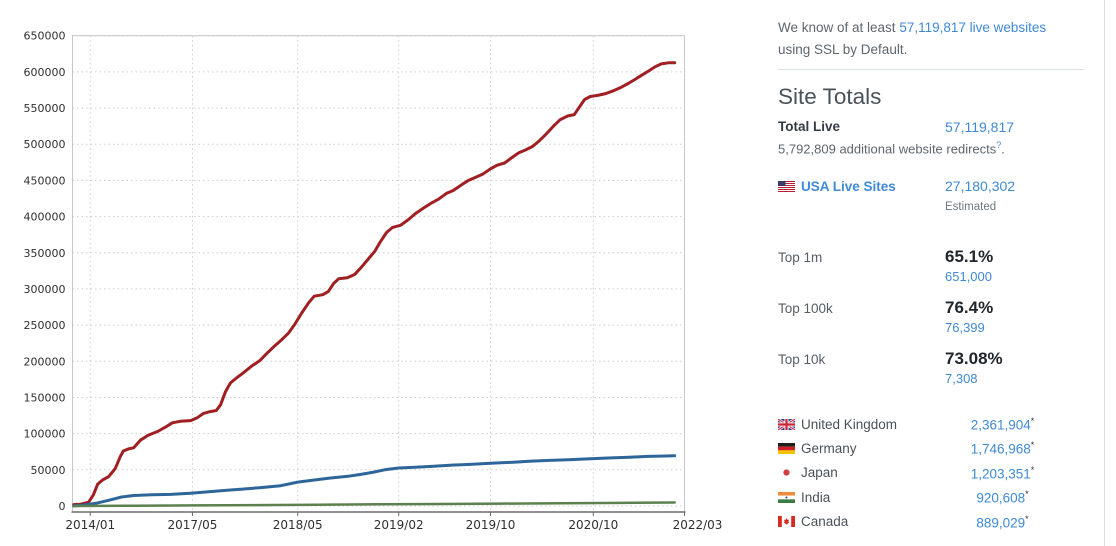  What do you see at coordinates (980, 127) in the screenshot?
I see `total-live-value: 57,119,817` at bounding box center [980, 127].